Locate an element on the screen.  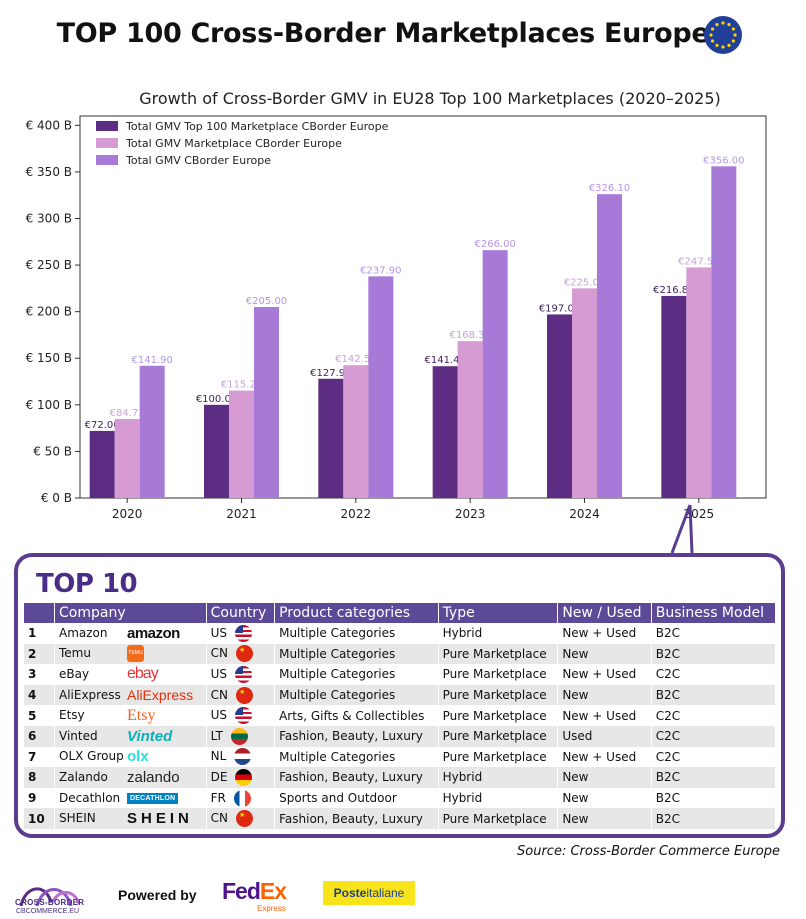
x-tick-label: 2024 is located at coordinates (584, 514).